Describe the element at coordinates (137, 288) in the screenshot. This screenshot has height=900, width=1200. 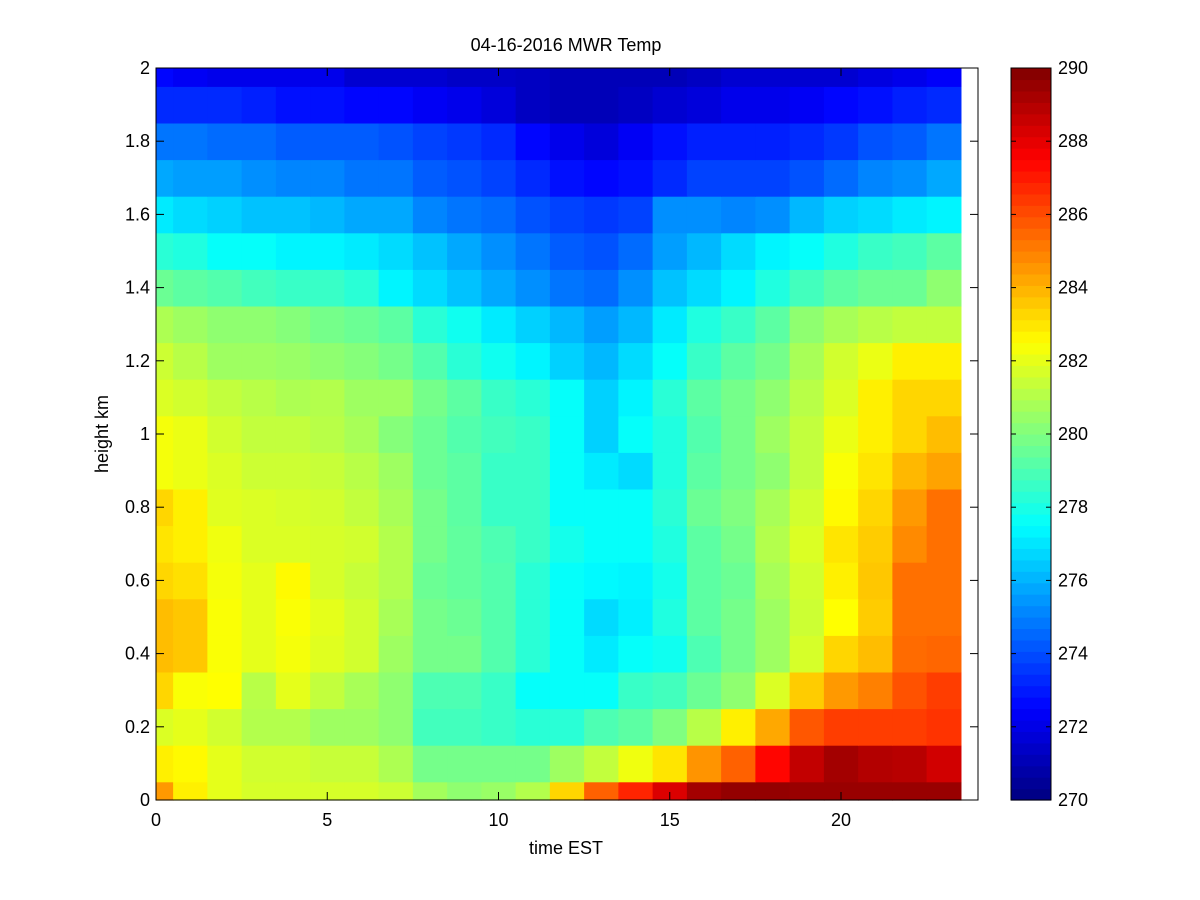
I see `y-tick-label: 1.4` at that location.